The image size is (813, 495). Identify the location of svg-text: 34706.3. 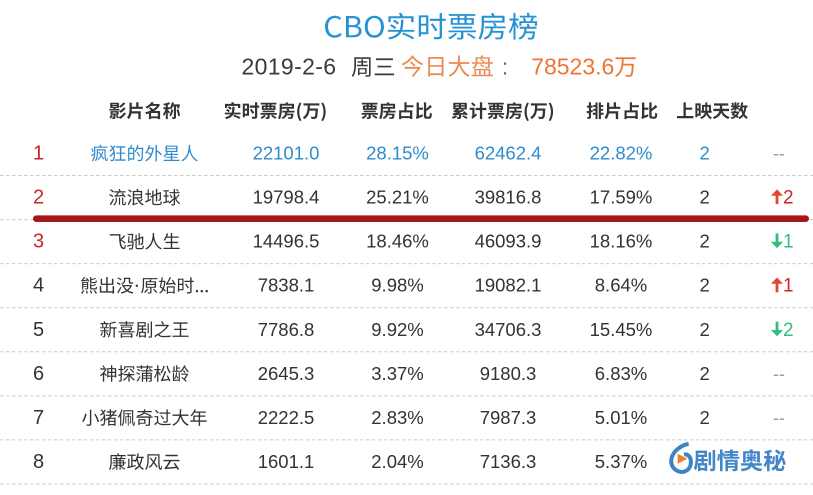
(508, 329).